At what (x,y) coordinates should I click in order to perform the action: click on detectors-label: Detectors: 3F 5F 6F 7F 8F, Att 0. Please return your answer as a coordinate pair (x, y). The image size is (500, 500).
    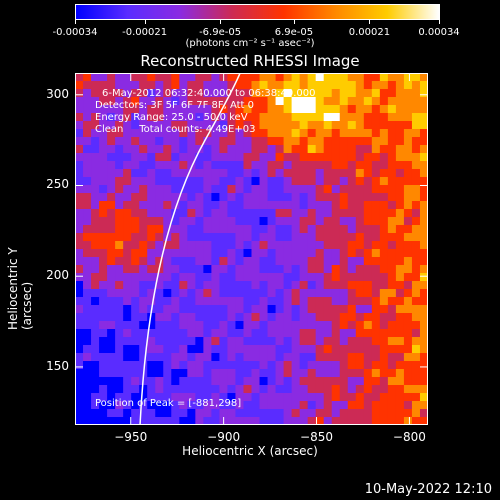
    Looking at the image, I should click on (175, 105).